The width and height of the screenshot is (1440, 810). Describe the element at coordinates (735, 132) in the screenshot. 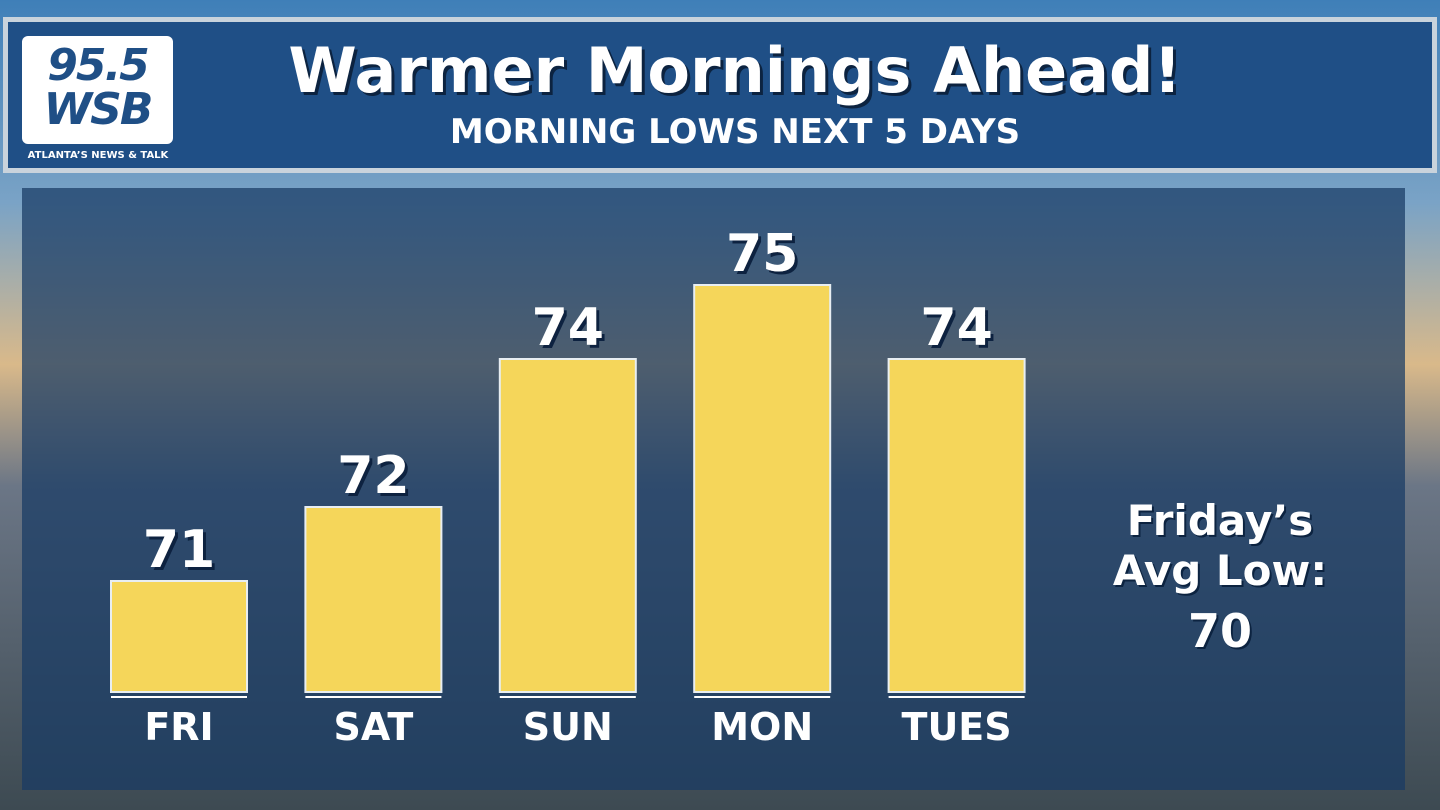

I see `chart-subtitle: MORNING LOWS NEXT 5 DAYS` at that location.